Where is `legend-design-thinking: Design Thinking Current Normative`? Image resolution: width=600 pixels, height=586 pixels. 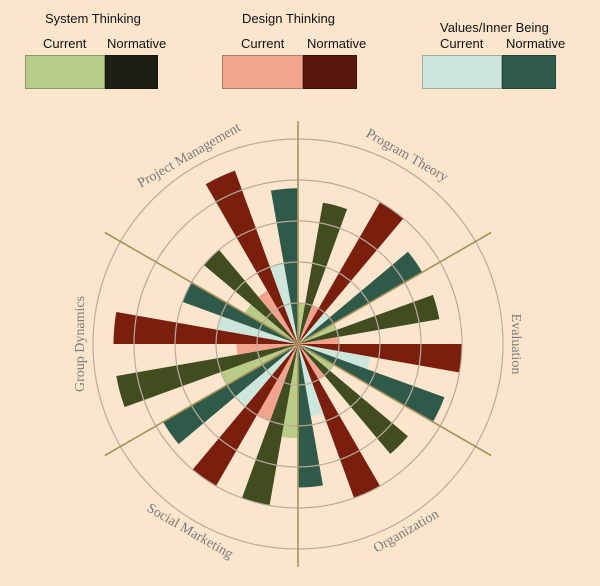
legend-design-thinking: Design Thinking Current Normative is located at coordinates (294, 50).